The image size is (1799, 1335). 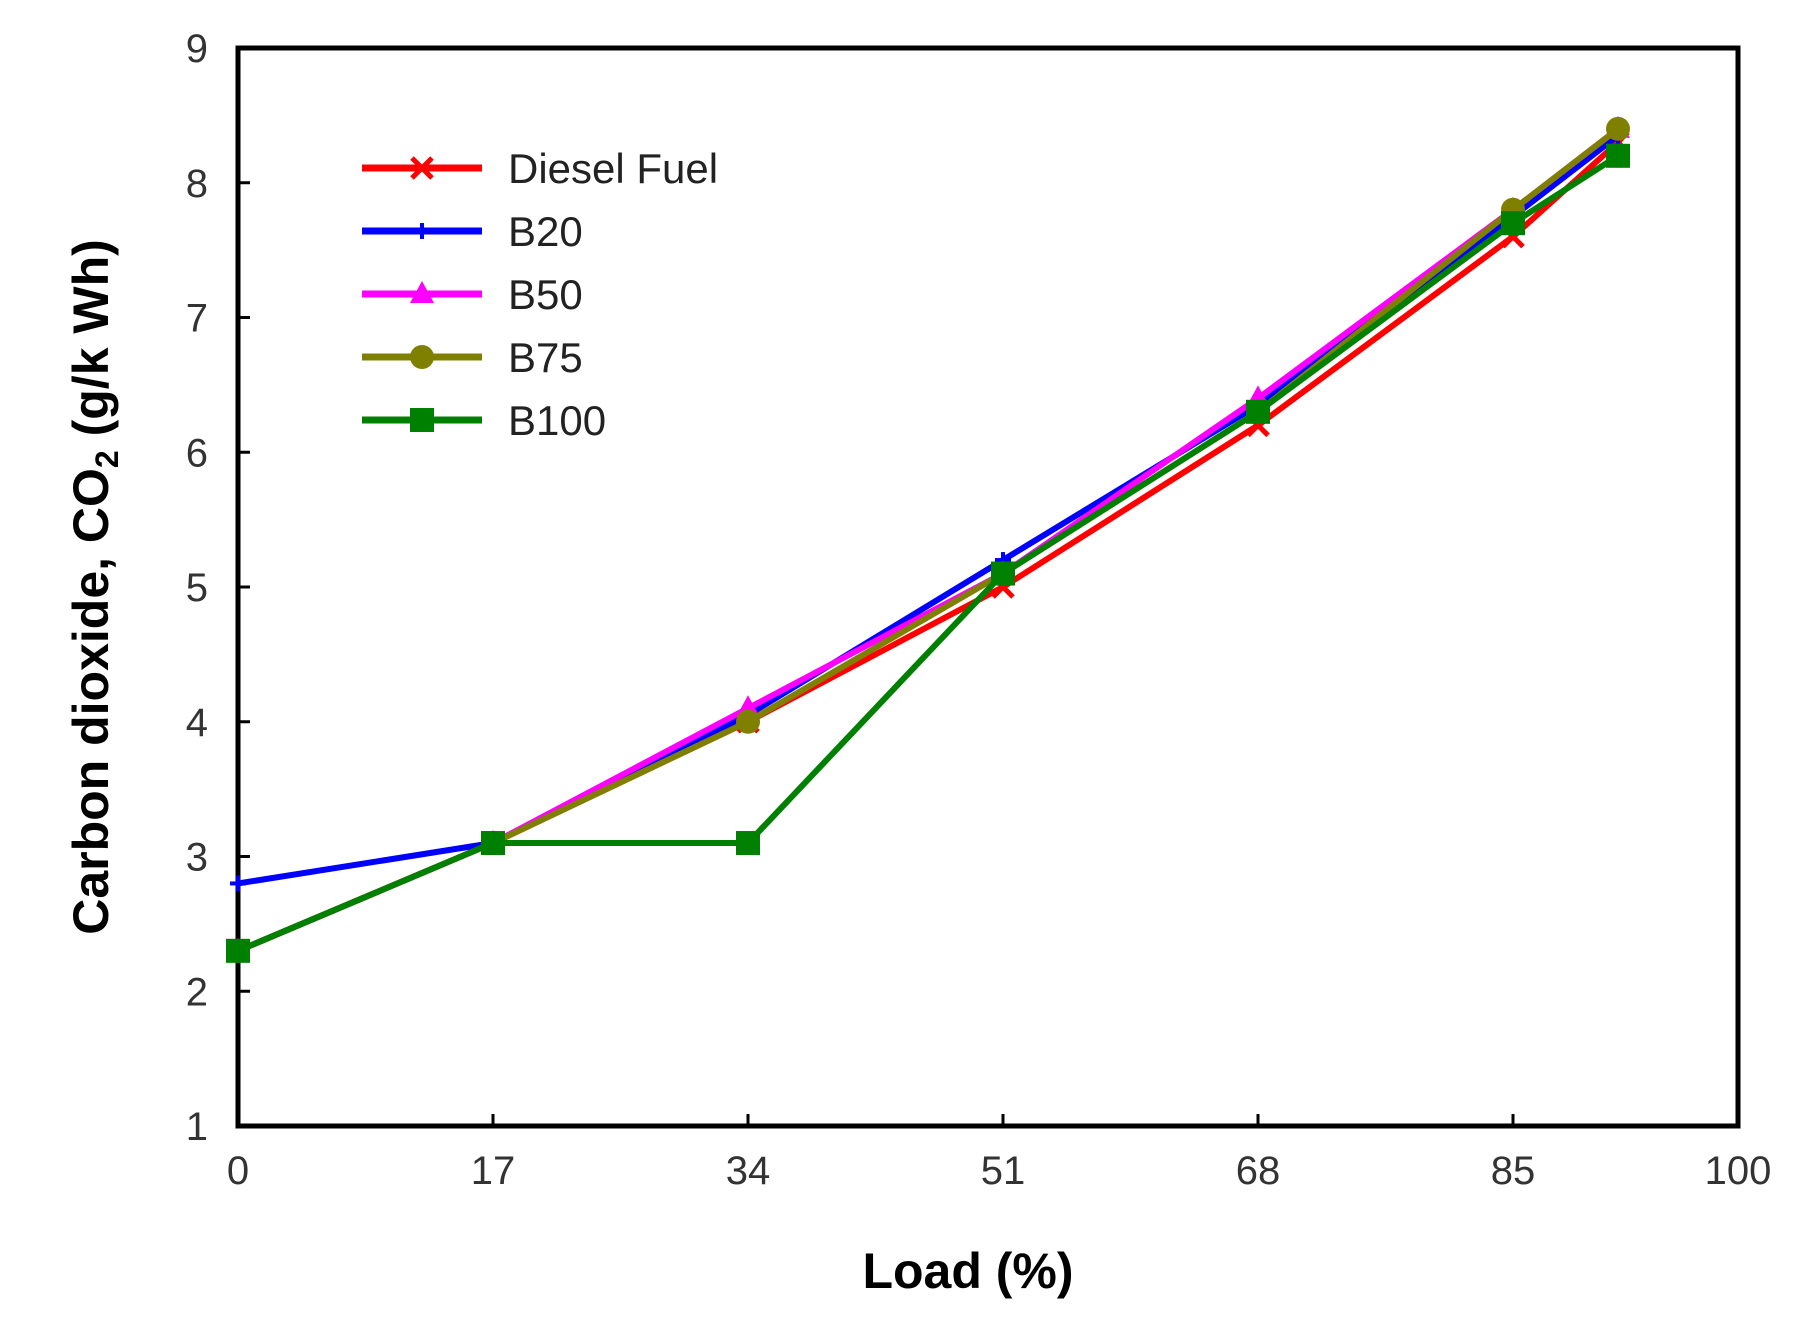 What do you see at coordinates (472, 294) in the screenshot?
I see `legend-item-b50: B50` at bounding box center [472, 294].